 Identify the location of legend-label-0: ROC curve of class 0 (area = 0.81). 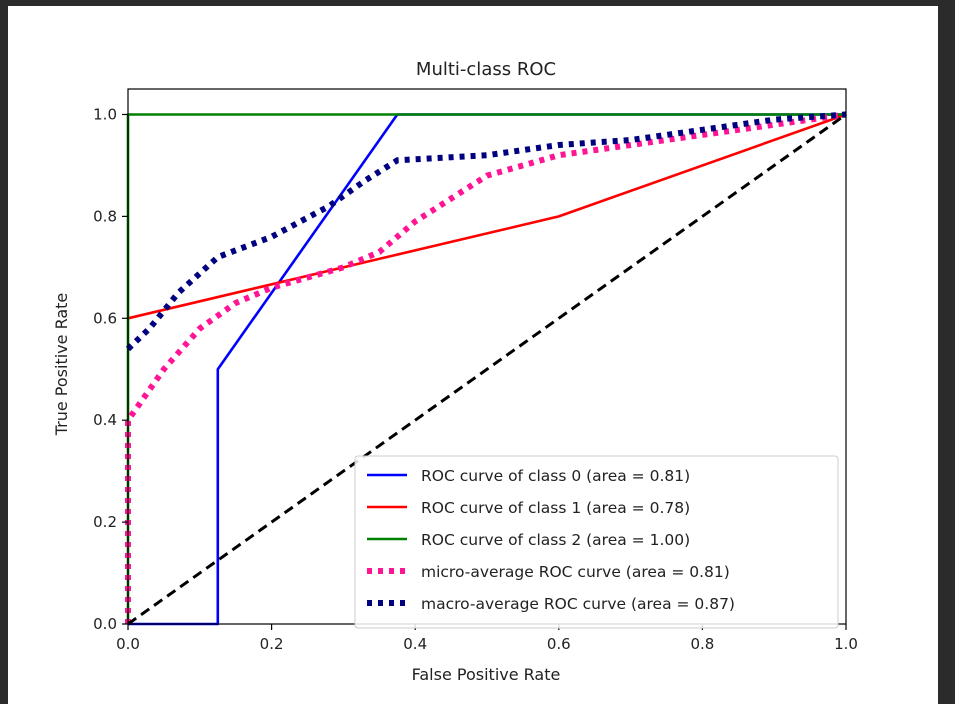
(555, 476).